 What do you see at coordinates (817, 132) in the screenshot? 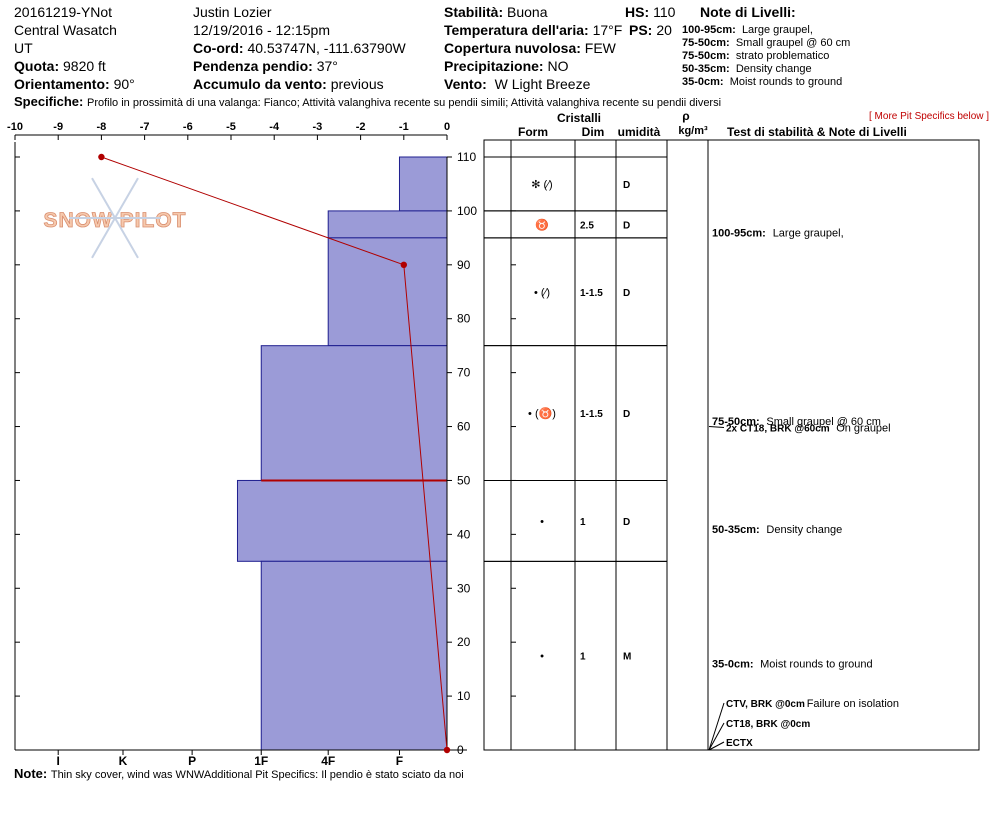
I see `header-tests: Test di stabilità & Note di Livelli` at bounding box center [817, 132].